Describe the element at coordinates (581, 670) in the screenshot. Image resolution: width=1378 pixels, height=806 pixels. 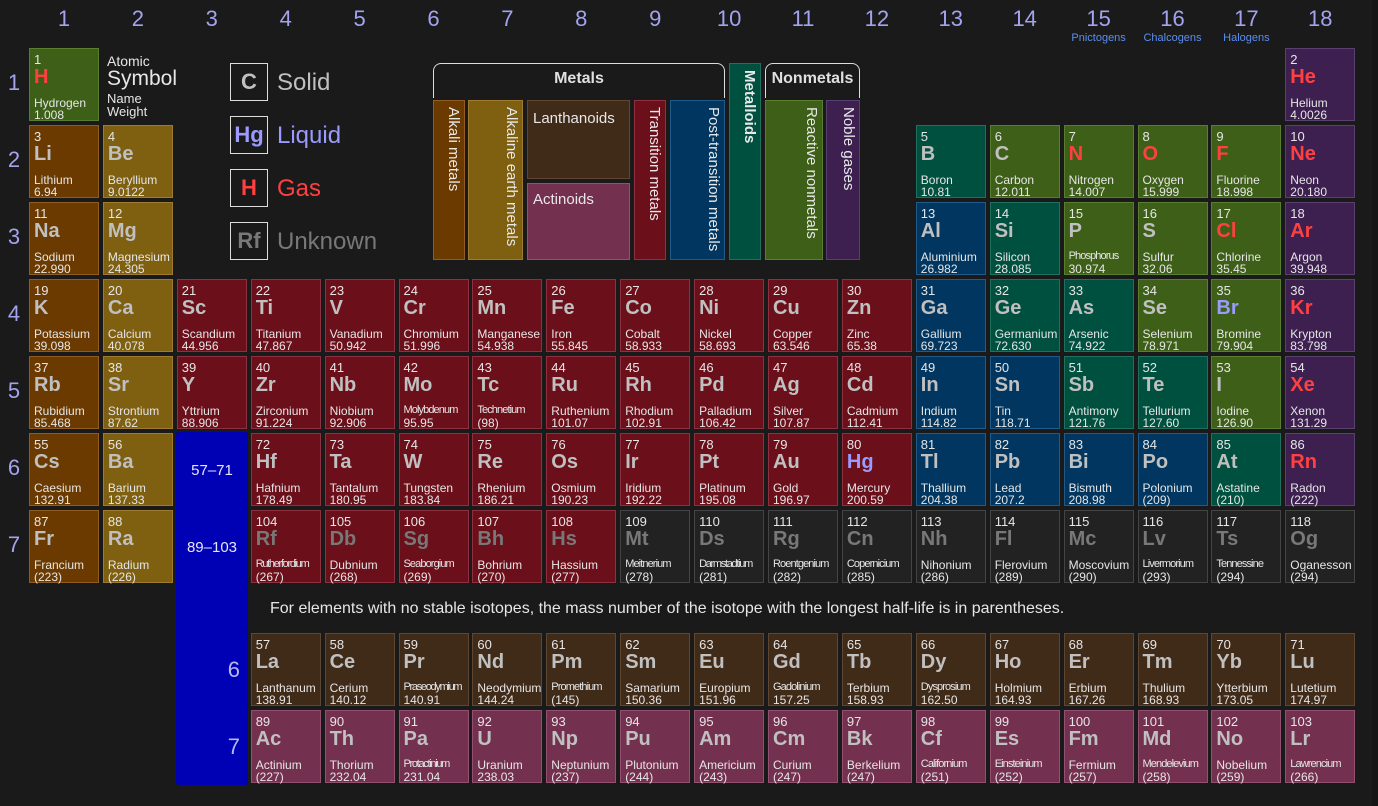
I see `element-promethium: 61 Pm Promethium (145)` at that location.